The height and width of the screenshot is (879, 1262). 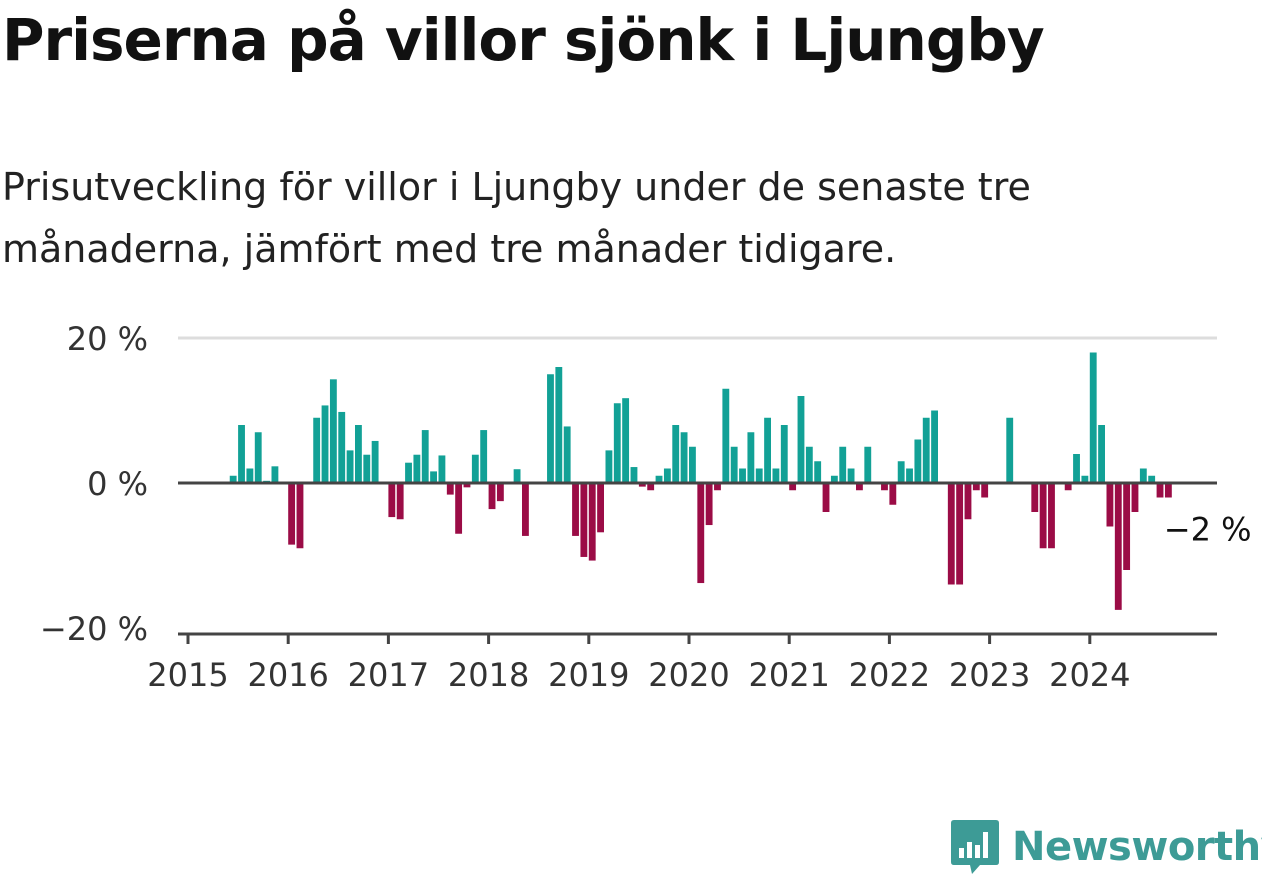 What do you see at coordinates (1137, 847) in the screenshot?
I see `brand-name: Newsworthy` at bounding box center [1137, 847].